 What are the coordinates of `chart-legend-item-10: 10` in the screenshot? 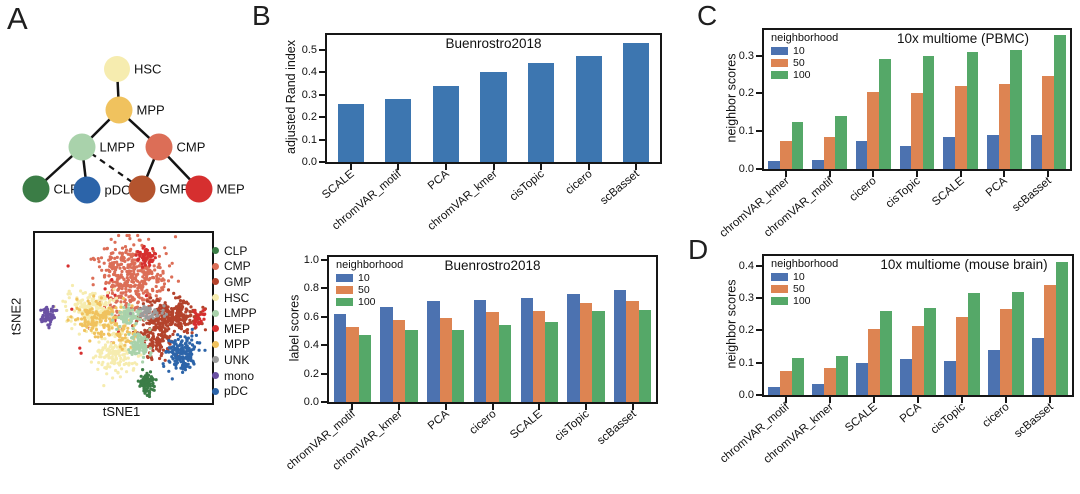 It's located at (804, 277).